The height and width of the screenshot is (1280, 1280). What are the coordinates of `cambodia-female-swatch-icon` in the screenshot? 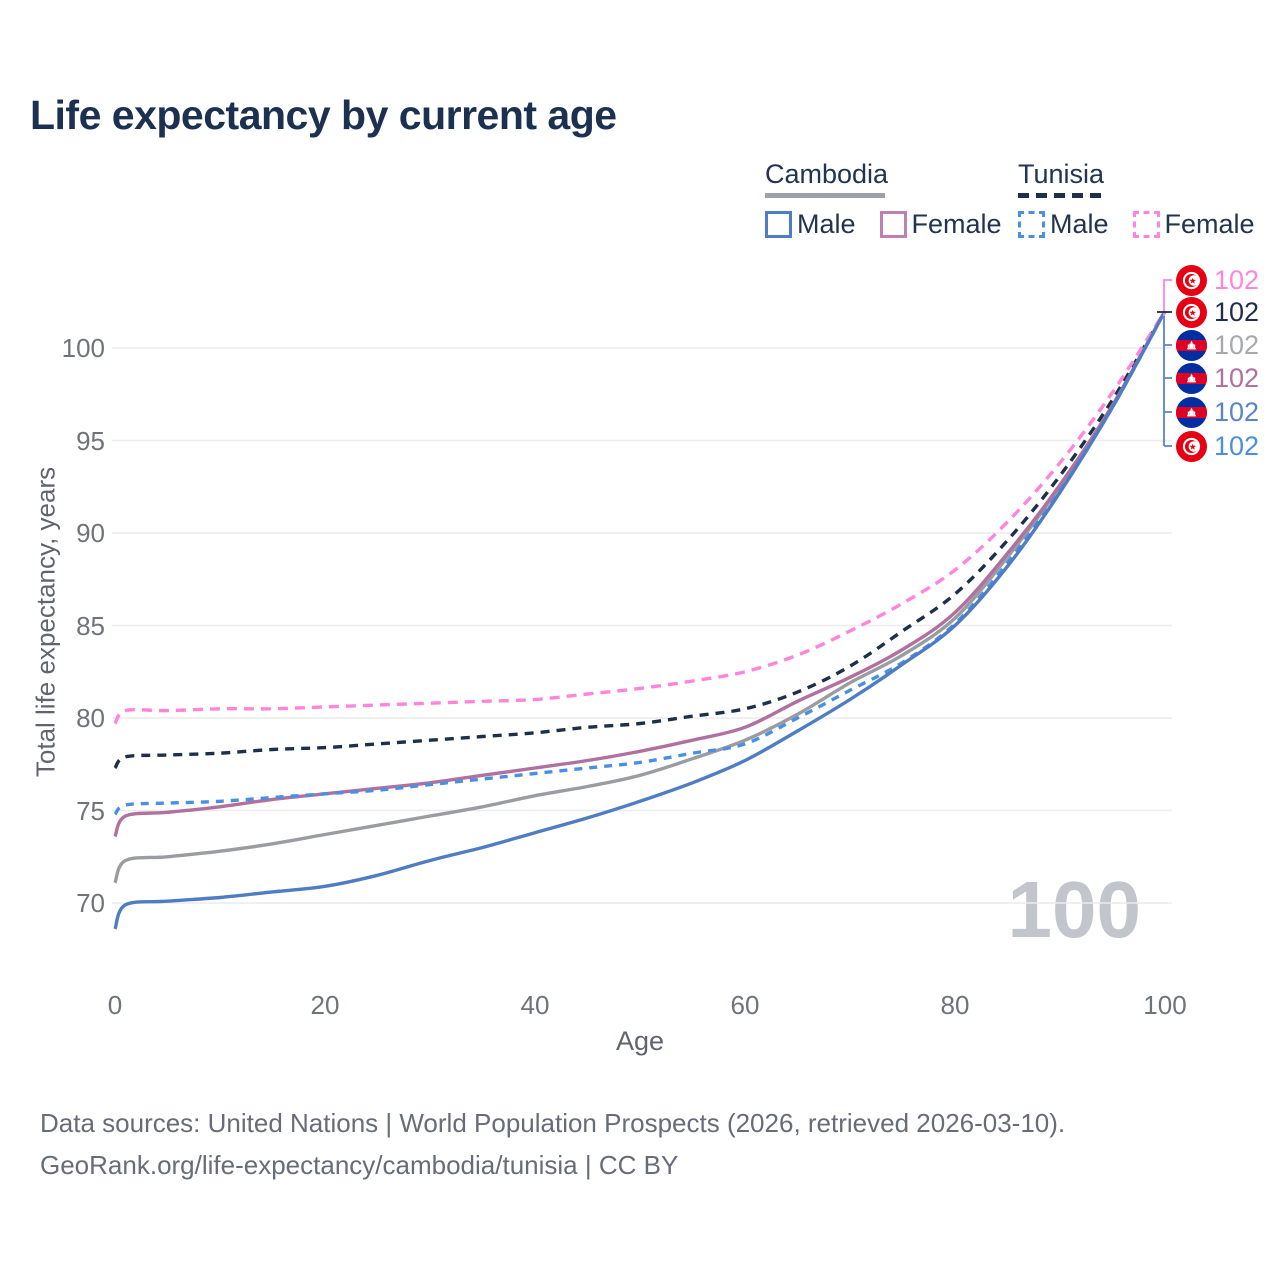 It's located at (893, 224).